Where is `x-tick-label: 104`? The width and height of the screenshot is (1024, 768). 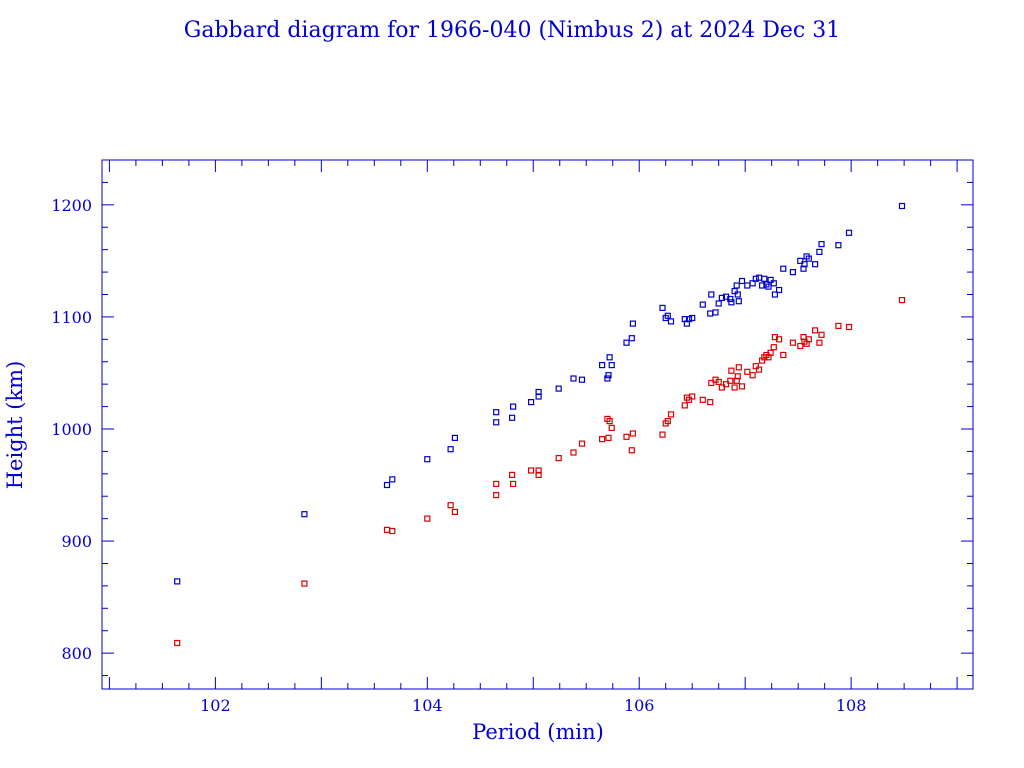
x-tick-label: 104 is located at coordinates (427, 705).